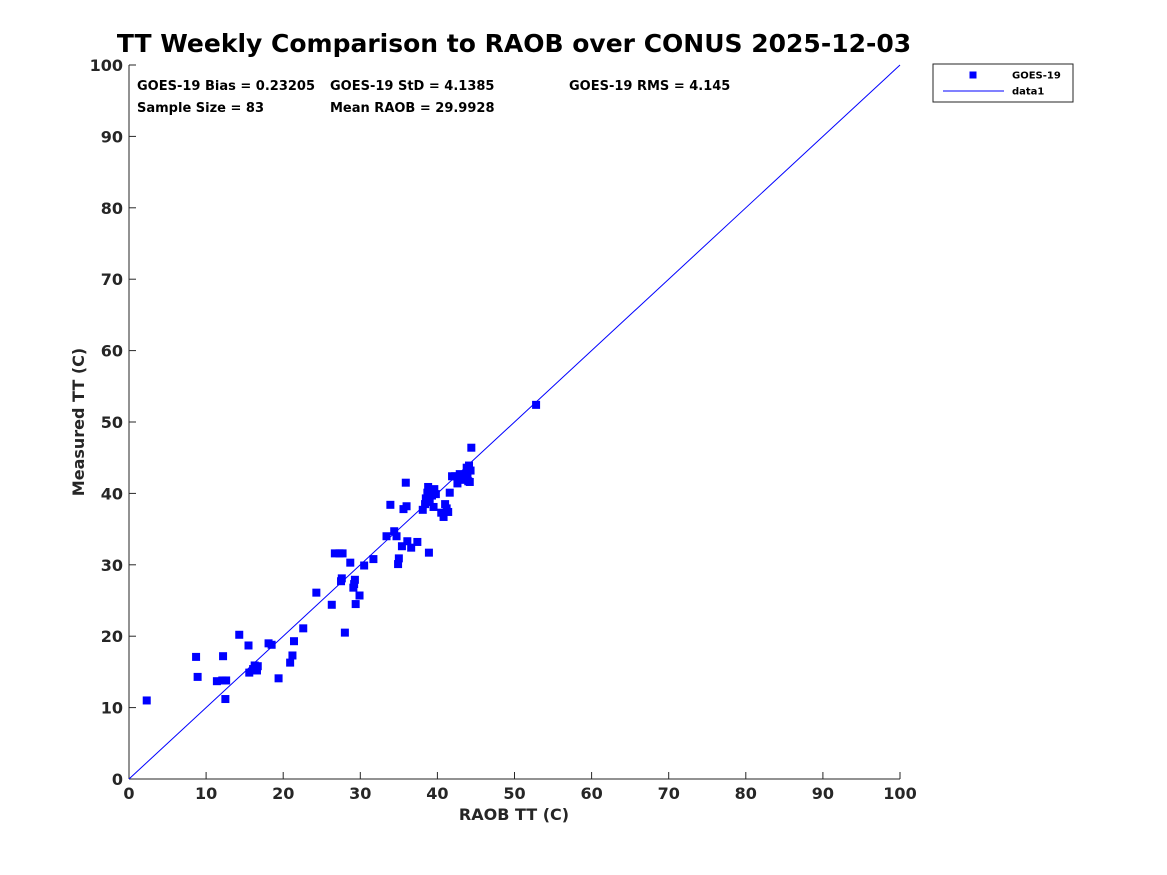 The height and width of the screenshot is (875, 1167). I want to click on x-tick-label: 100, so click(899, 793).